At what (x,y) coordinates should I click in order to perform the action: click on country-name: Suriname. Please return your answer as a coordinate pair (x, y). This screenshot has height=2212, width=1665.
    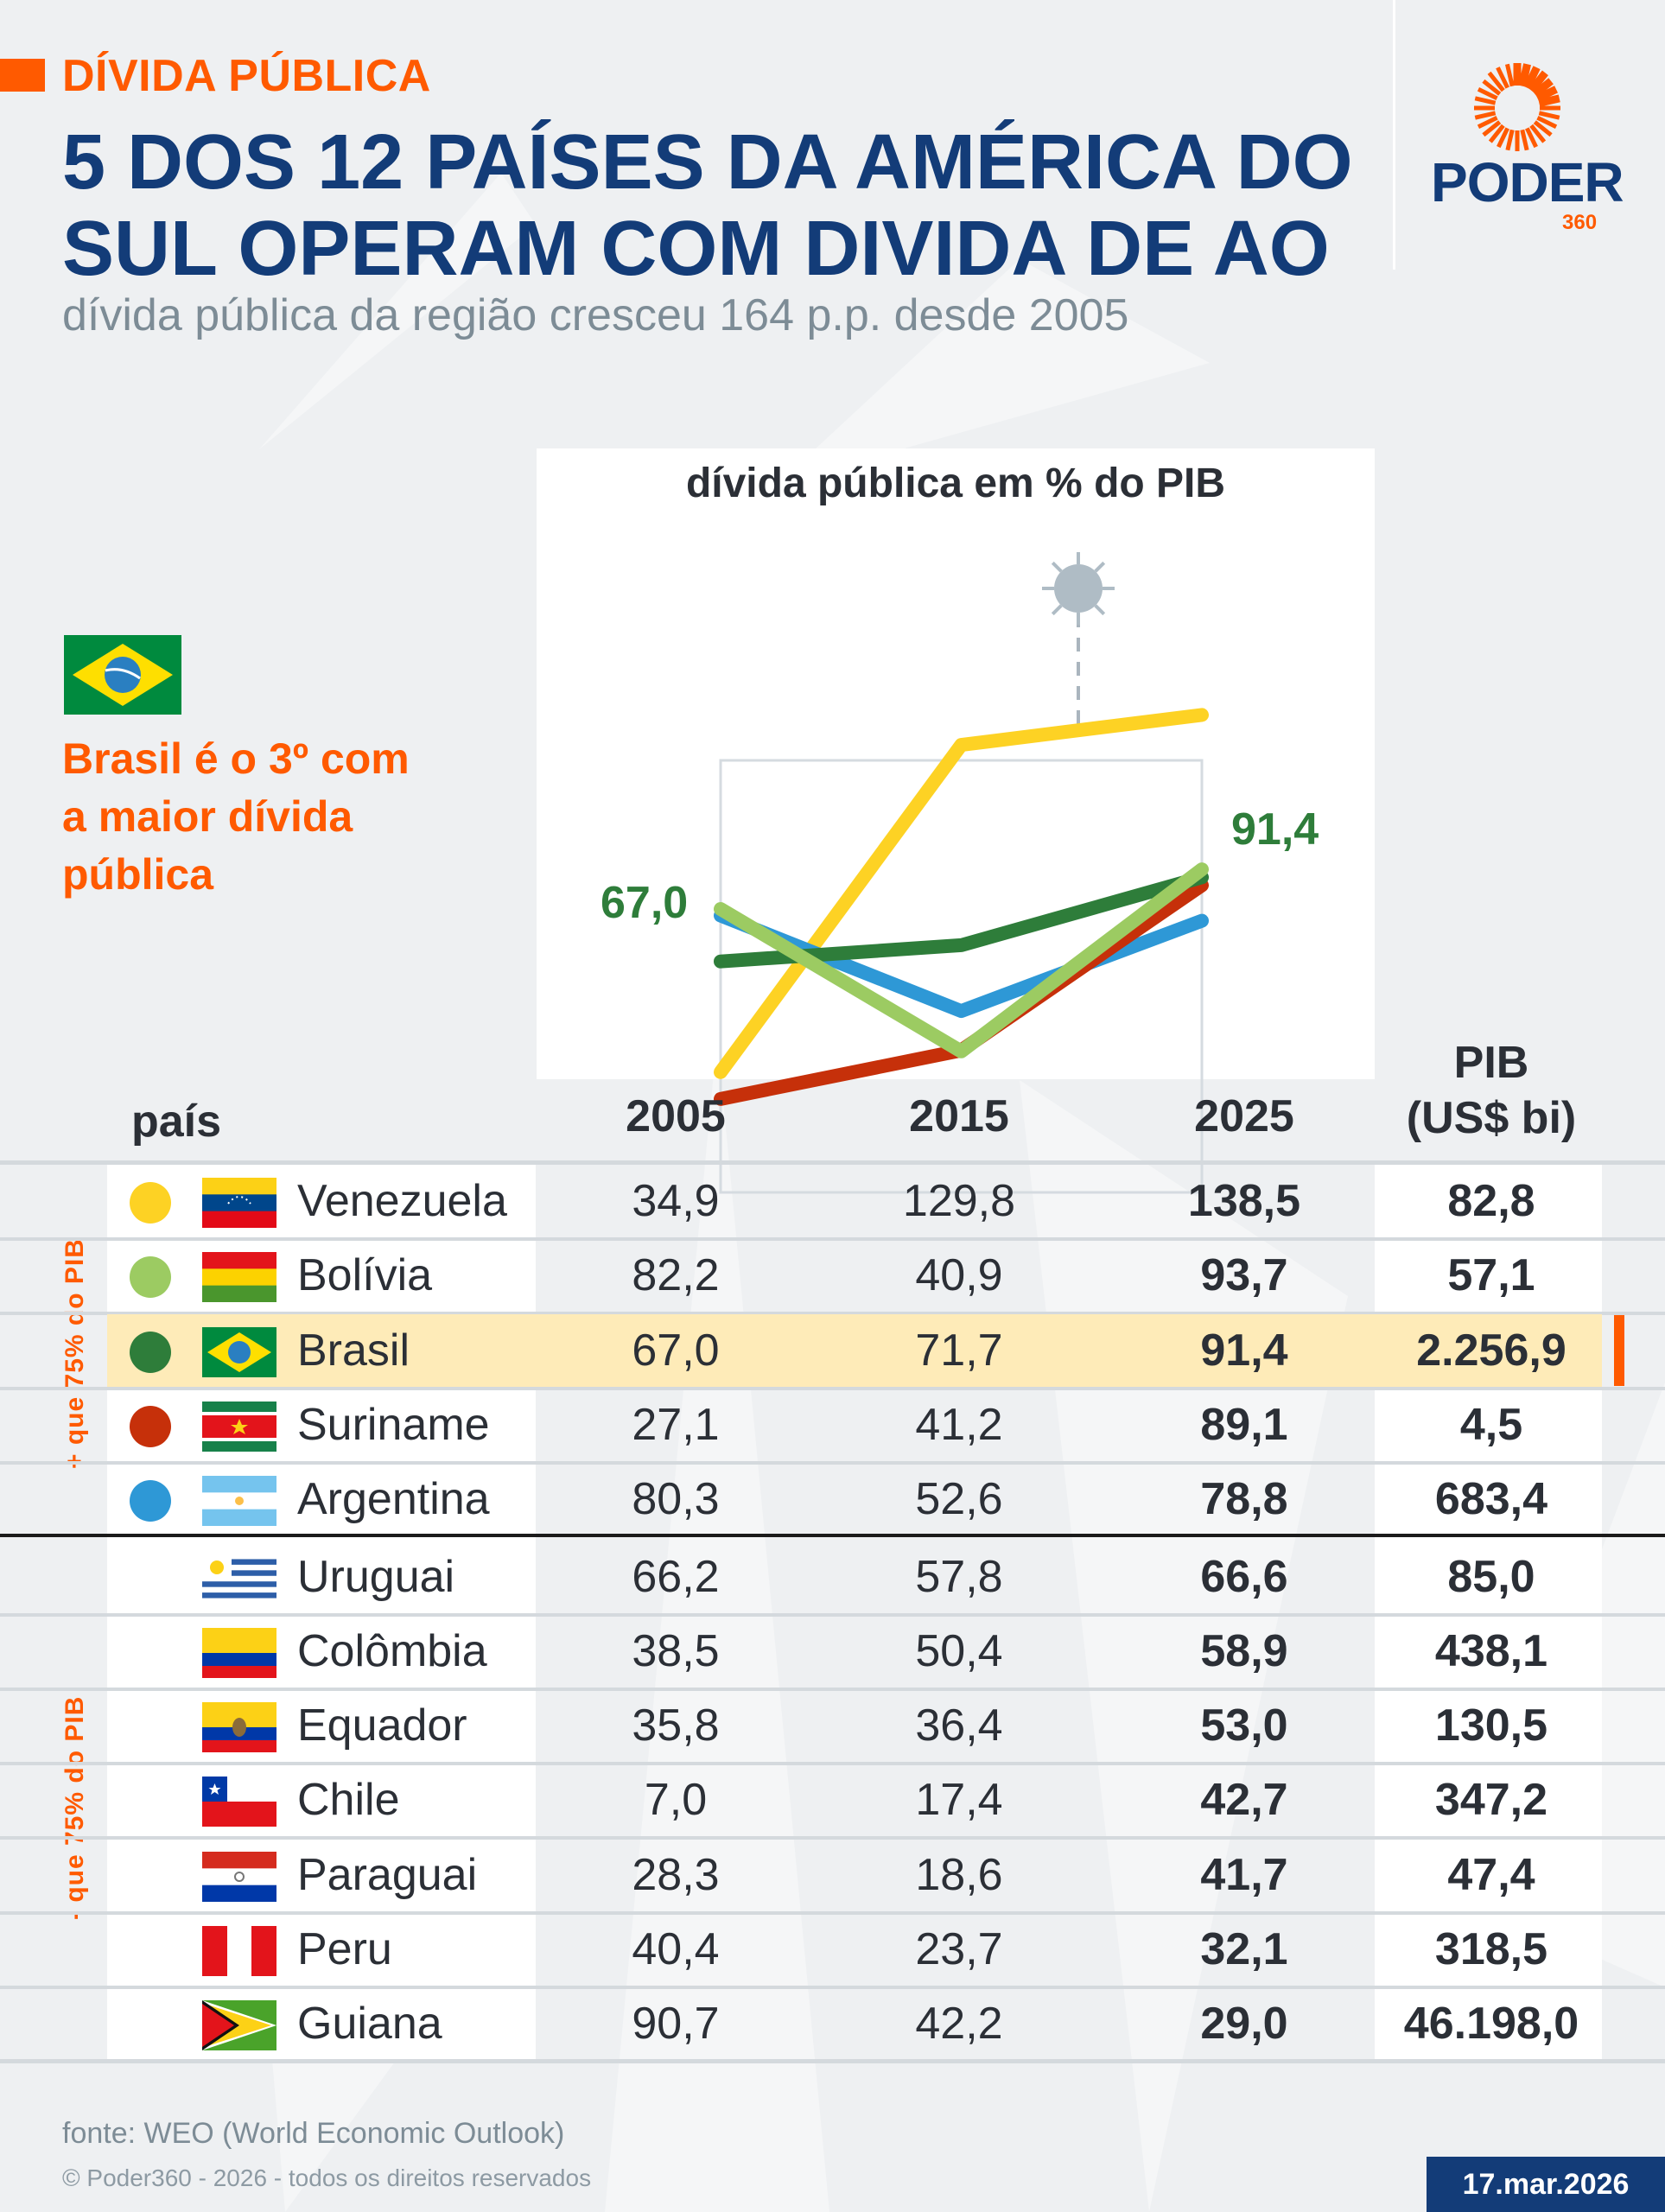
    Looking at the image, I should click on (393, 1424).